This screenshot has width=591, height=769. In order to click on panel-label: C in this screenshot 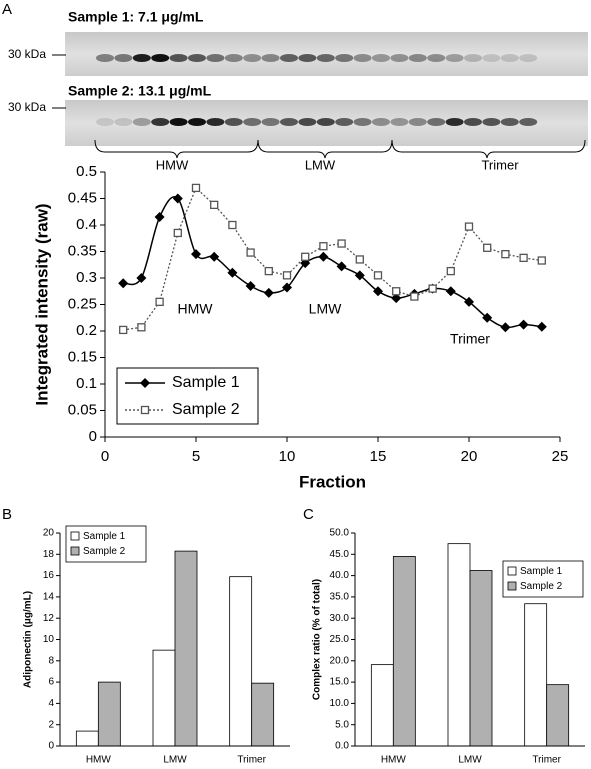, I will do `click(308, 514)`.